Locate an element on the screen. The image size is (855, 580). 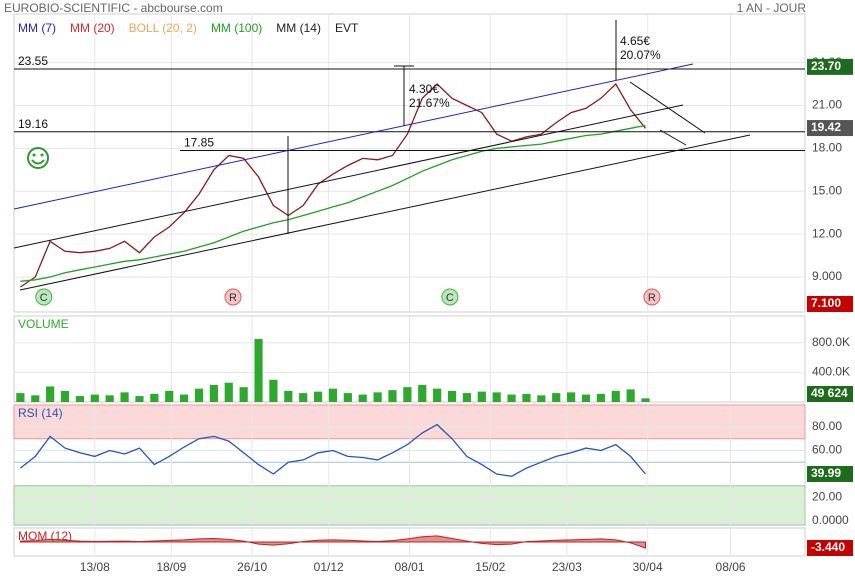
y-tick-label: 60.00 is located at coordinates (827, 450).